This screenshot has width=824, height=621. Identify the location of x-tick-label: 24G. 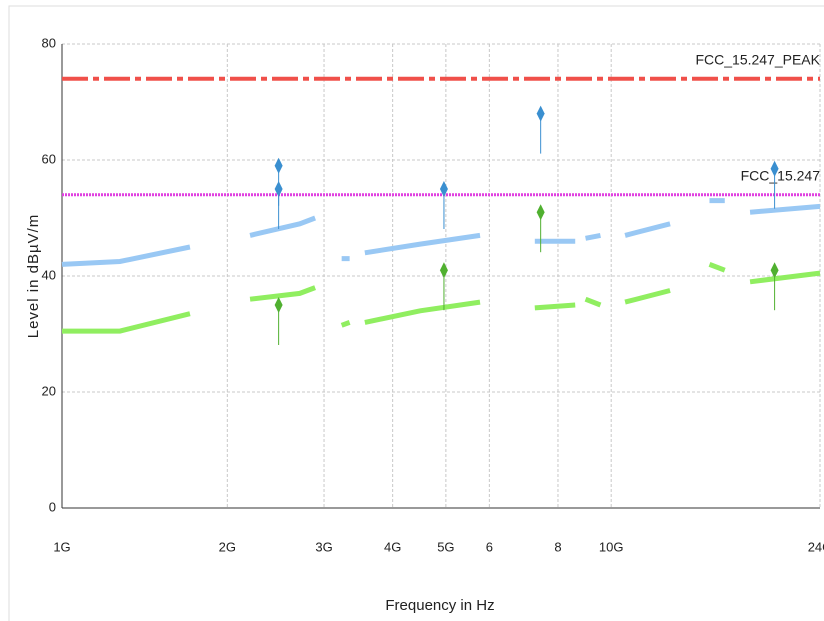
(816, 546).